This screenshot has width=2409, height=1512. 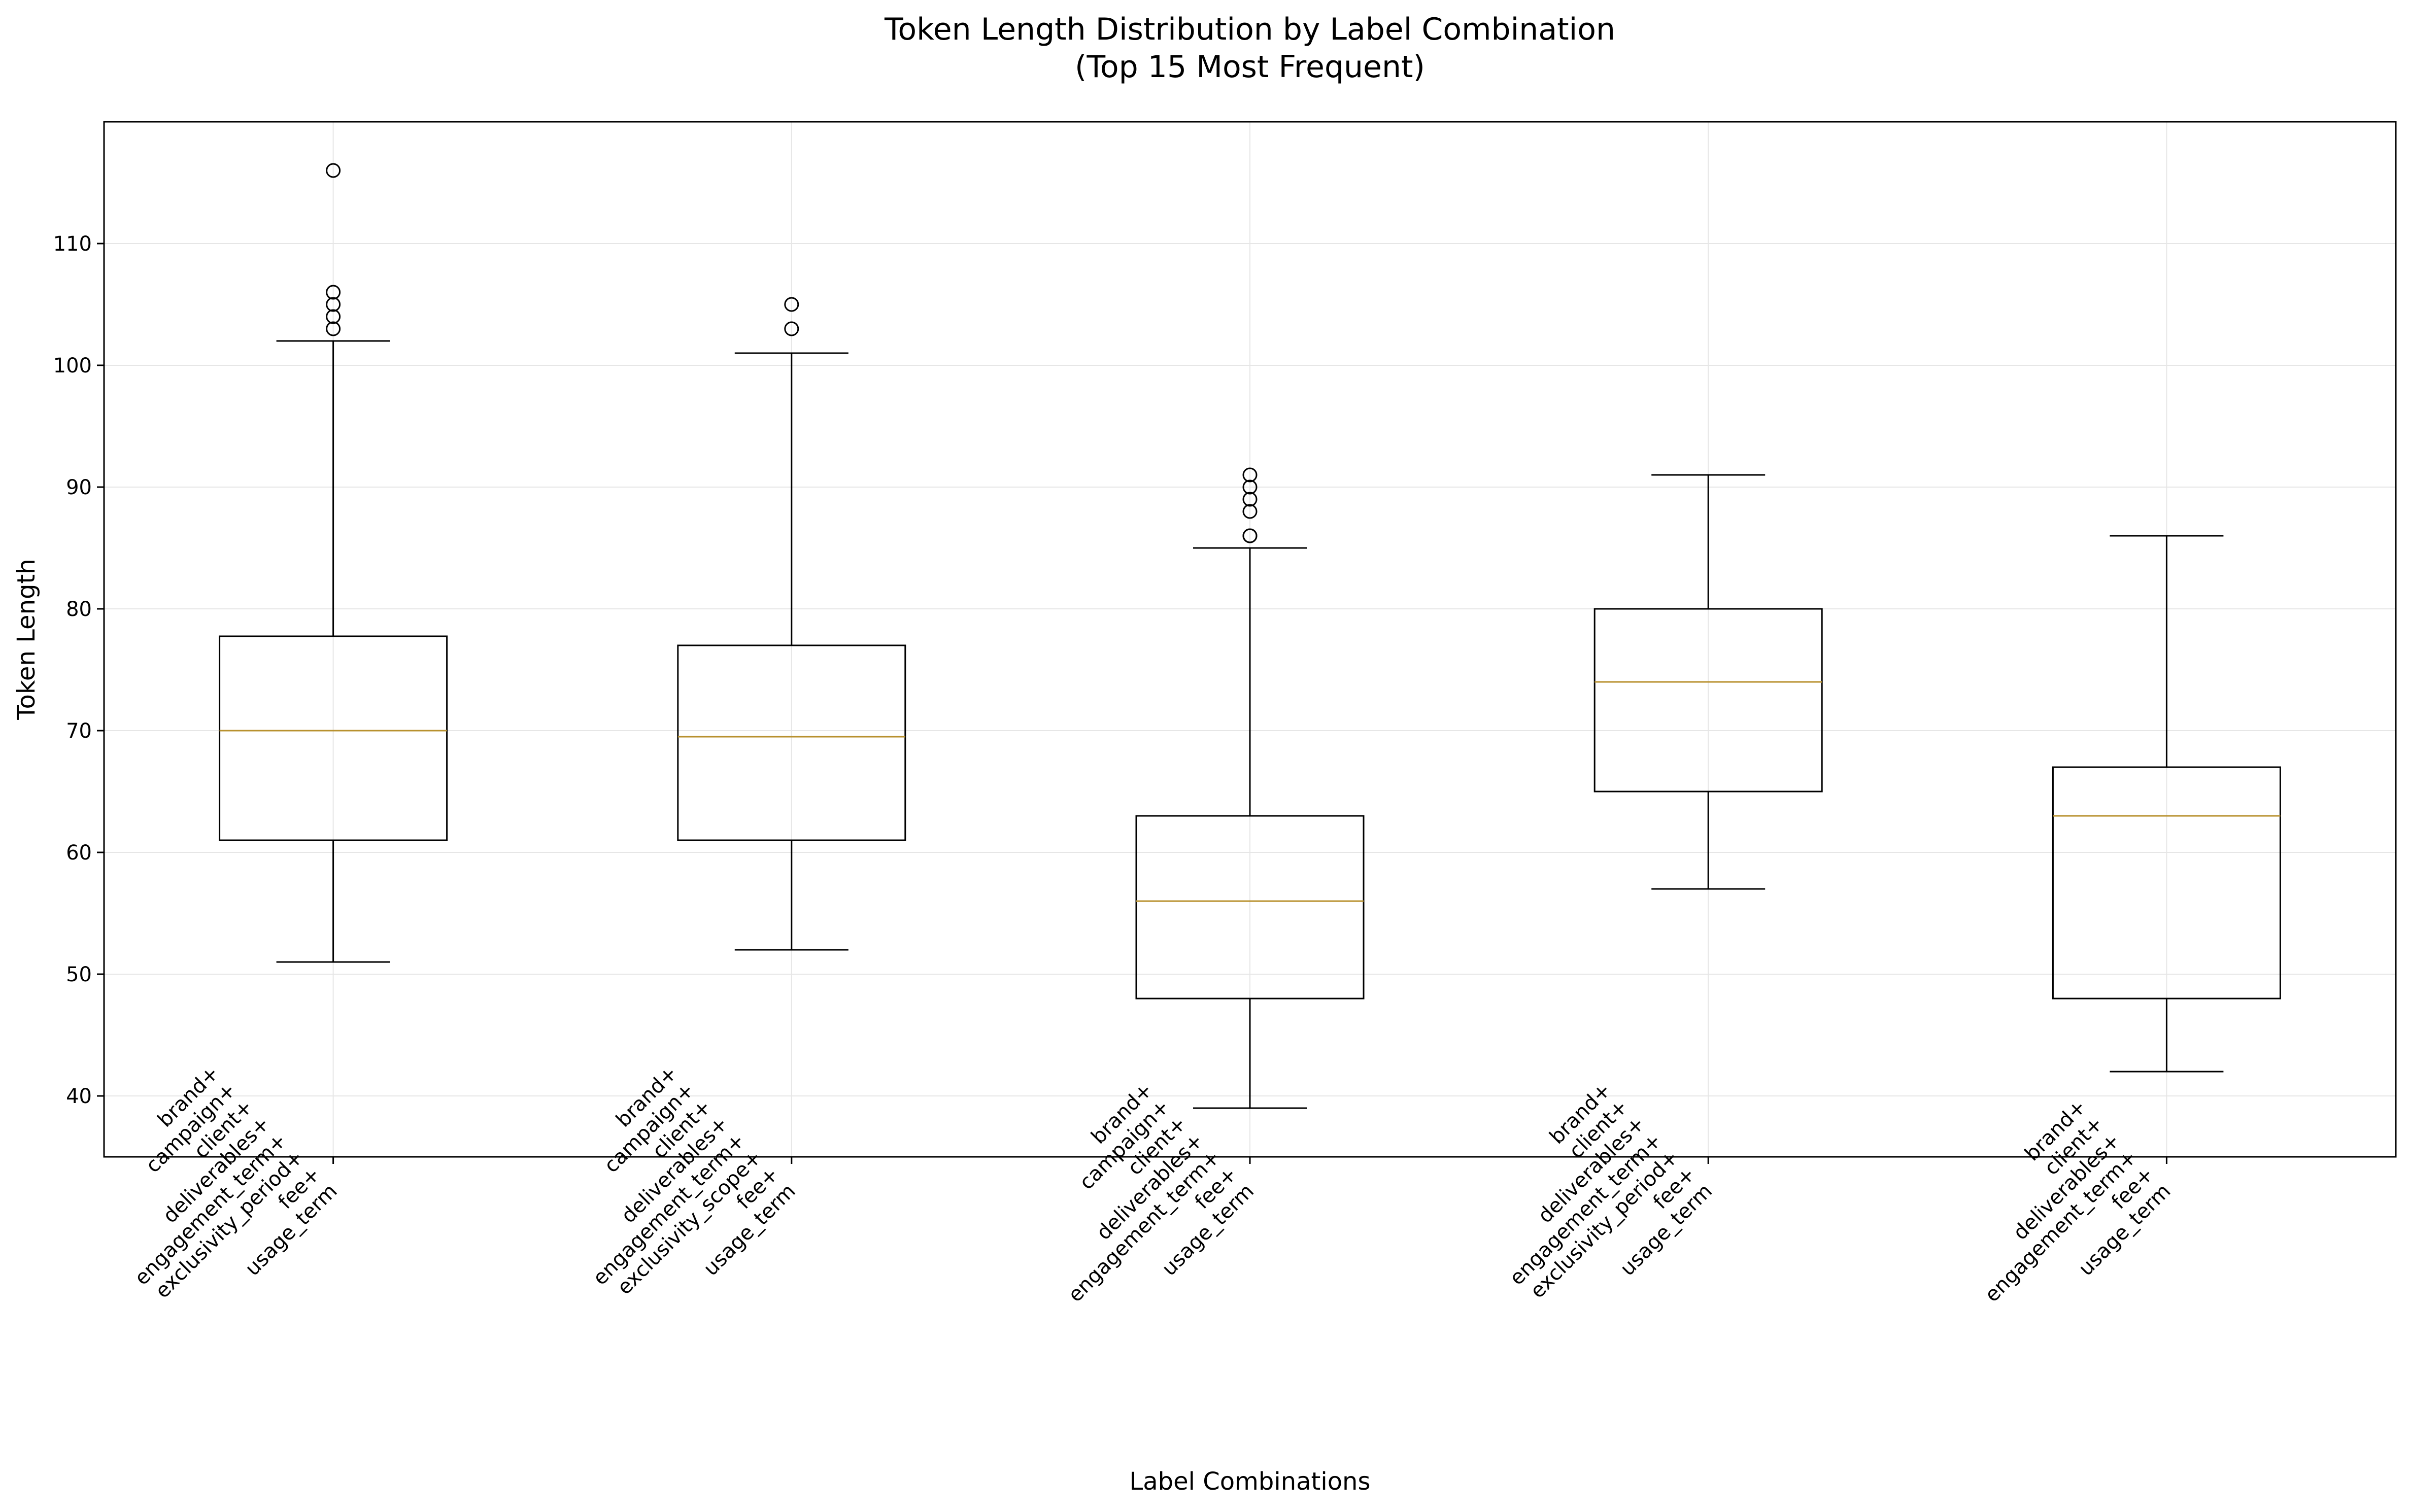 What do you see at coordinates (79, 731) in the screenshot?
I see `y-tick-label: 70` at bounding box center [79, 731].